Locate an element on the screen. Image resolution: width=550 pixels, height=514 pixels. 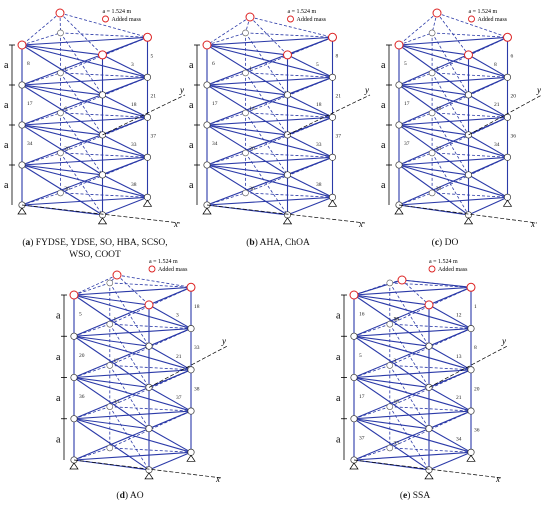
member-label: 3 is located at coordinates (132, 65).